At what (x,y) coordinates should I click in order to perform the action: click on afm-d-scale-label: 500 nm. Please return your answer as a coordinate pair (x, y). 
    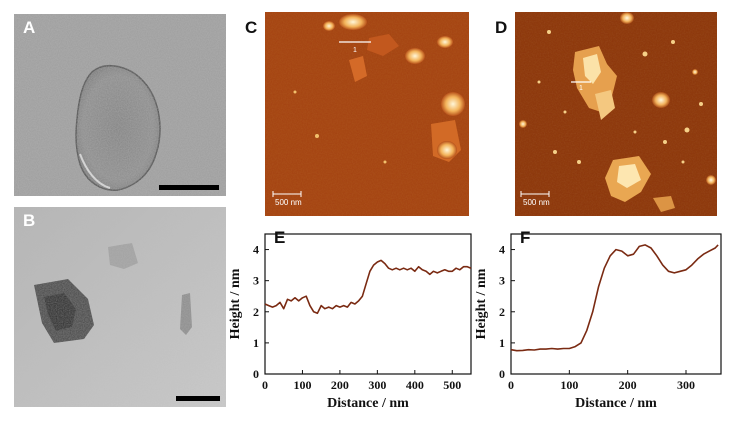
    Looking at the image, I should click on (536, 202).